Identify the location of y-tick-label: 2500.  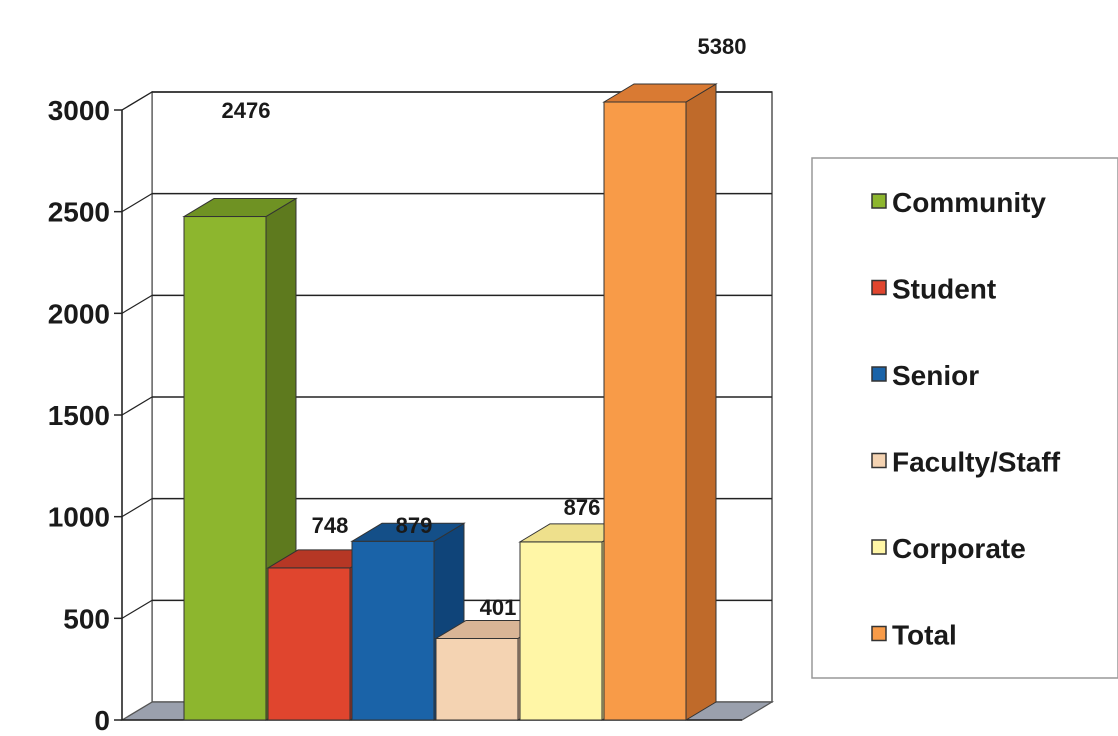
(79, 212).